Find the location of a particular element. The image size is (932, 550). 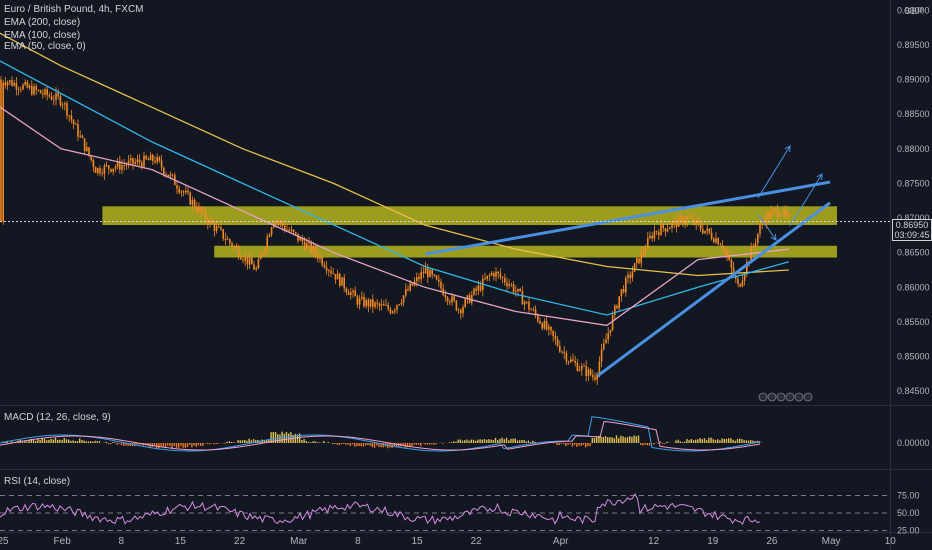

legend-ema200: EMA (200, close) is located at coordinates (42, 22).